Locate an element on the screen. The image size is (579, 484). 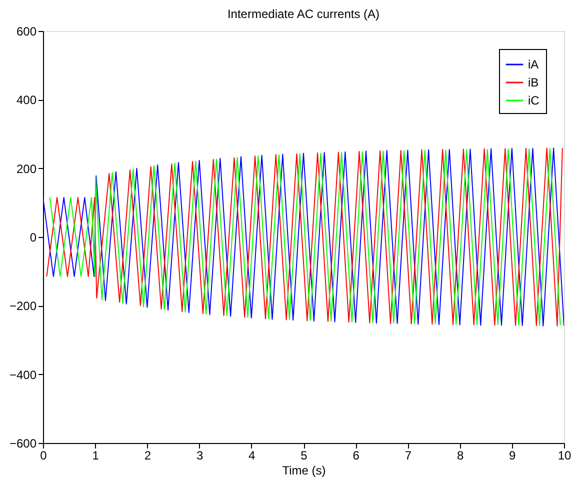
chart-title: Intermediate AC currents (A) is located at coordinates (303, 14).